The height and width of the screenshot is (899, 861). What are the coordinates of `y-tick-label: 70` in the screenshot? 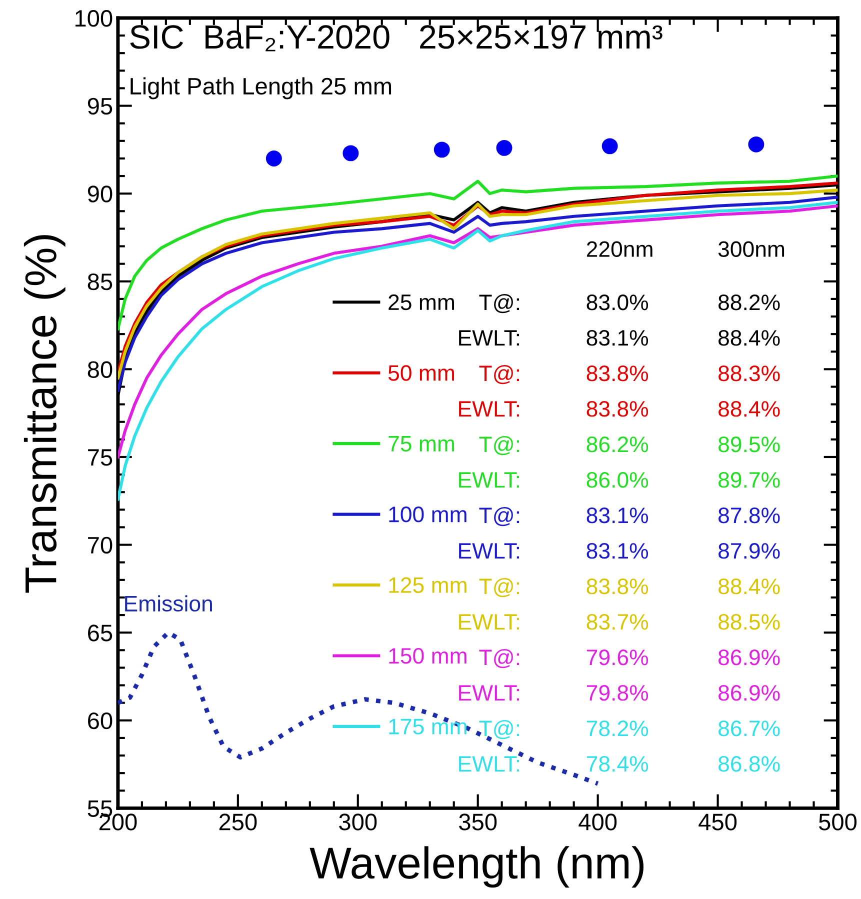 It's located at (100, 545).